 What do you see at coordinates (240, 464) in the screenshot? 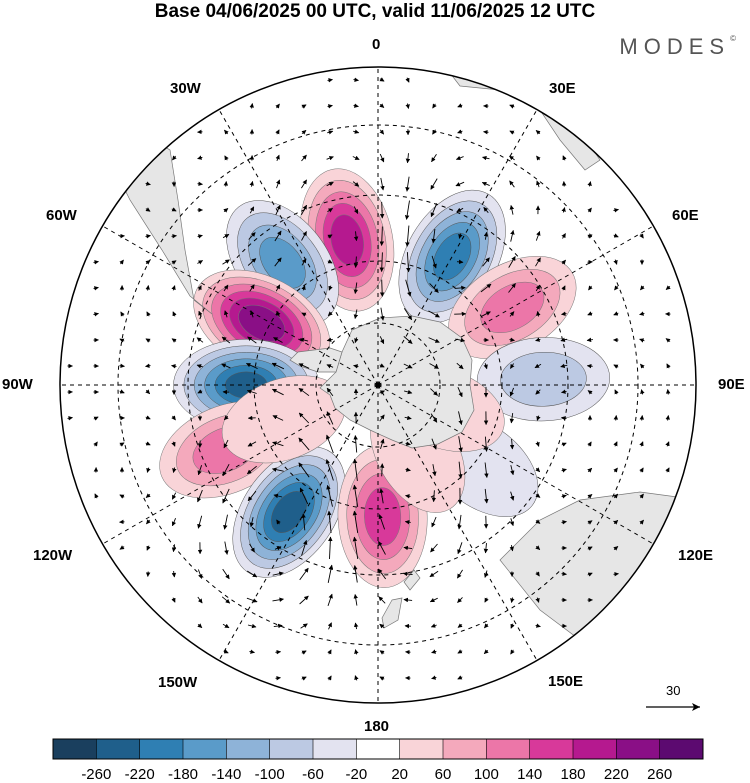
I see `meridian-line` at bounding box center [240, 464].